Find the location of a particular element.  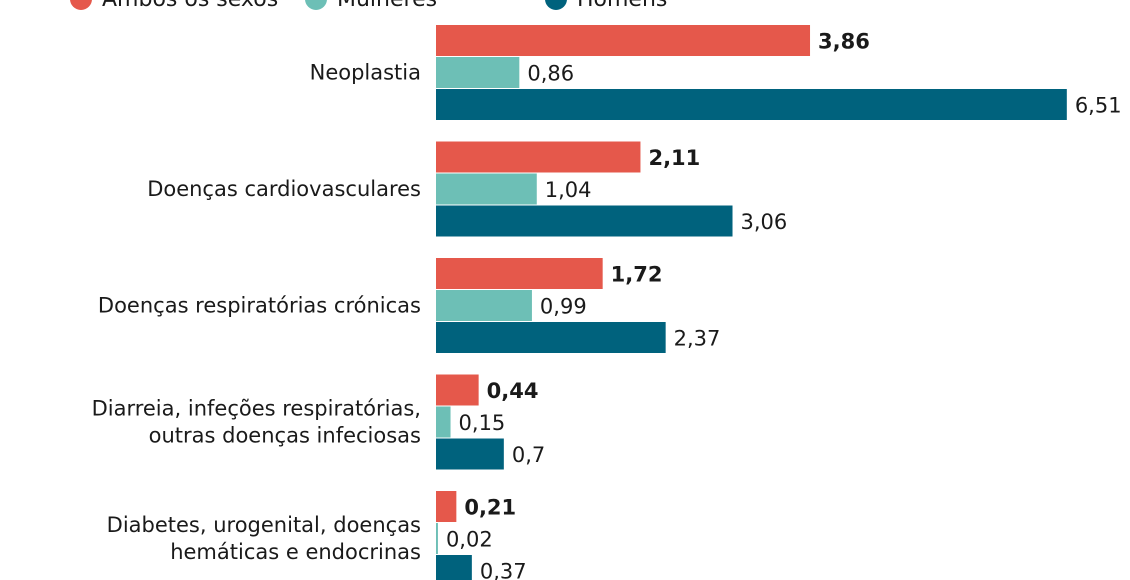

data-label: 3,86 is located at coordinates (844, 42).